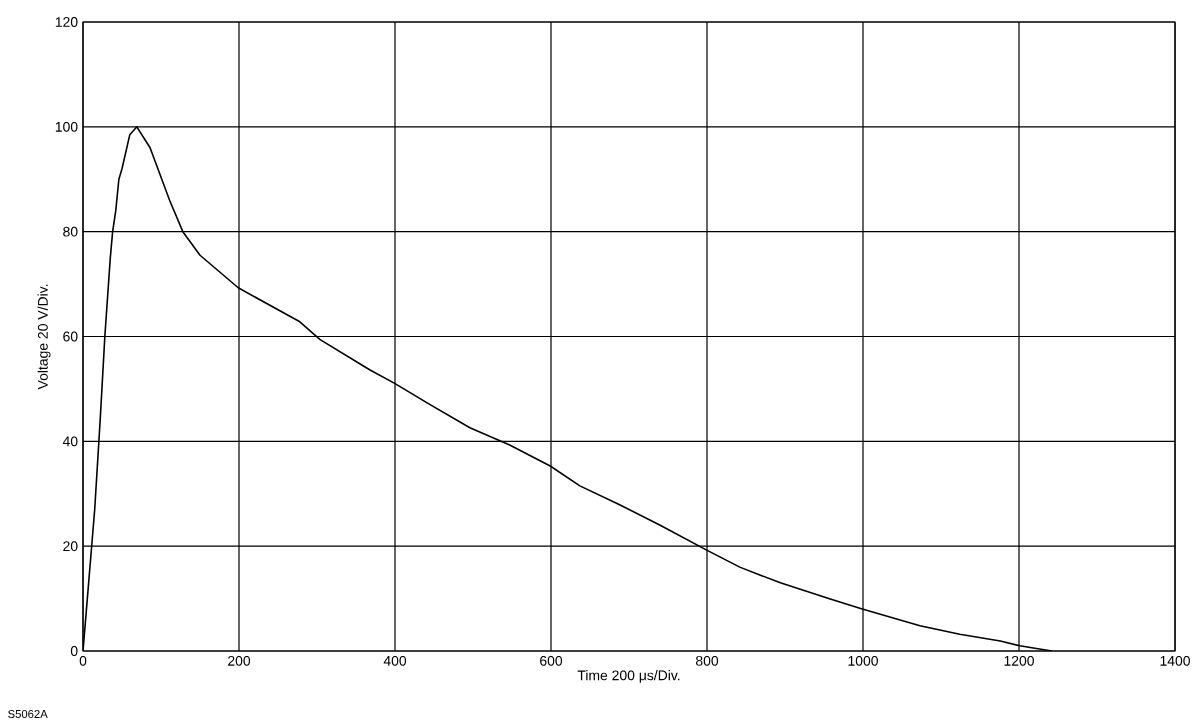 The height and width of the screenshot is (726, 1200). I want to click on y-tick-label: 100, so click(66, 126).